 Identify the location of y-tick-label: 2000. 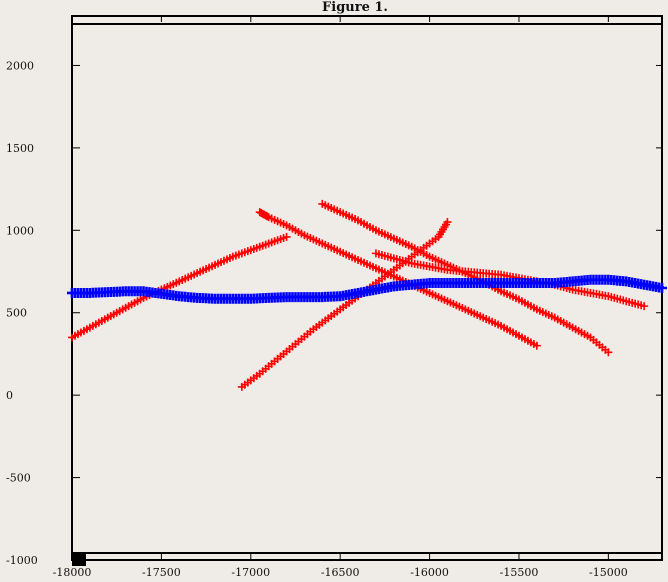
(20, 65).